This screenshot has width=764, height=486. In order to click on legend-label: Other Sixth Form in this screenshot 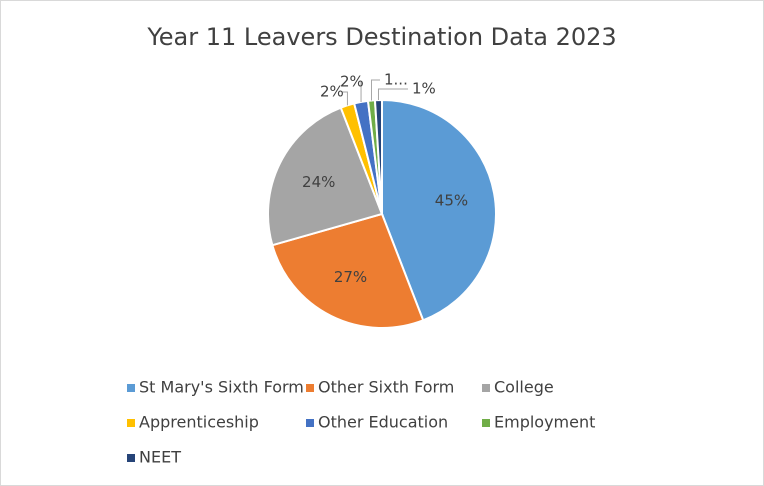, I will do `click(386, 387)`.